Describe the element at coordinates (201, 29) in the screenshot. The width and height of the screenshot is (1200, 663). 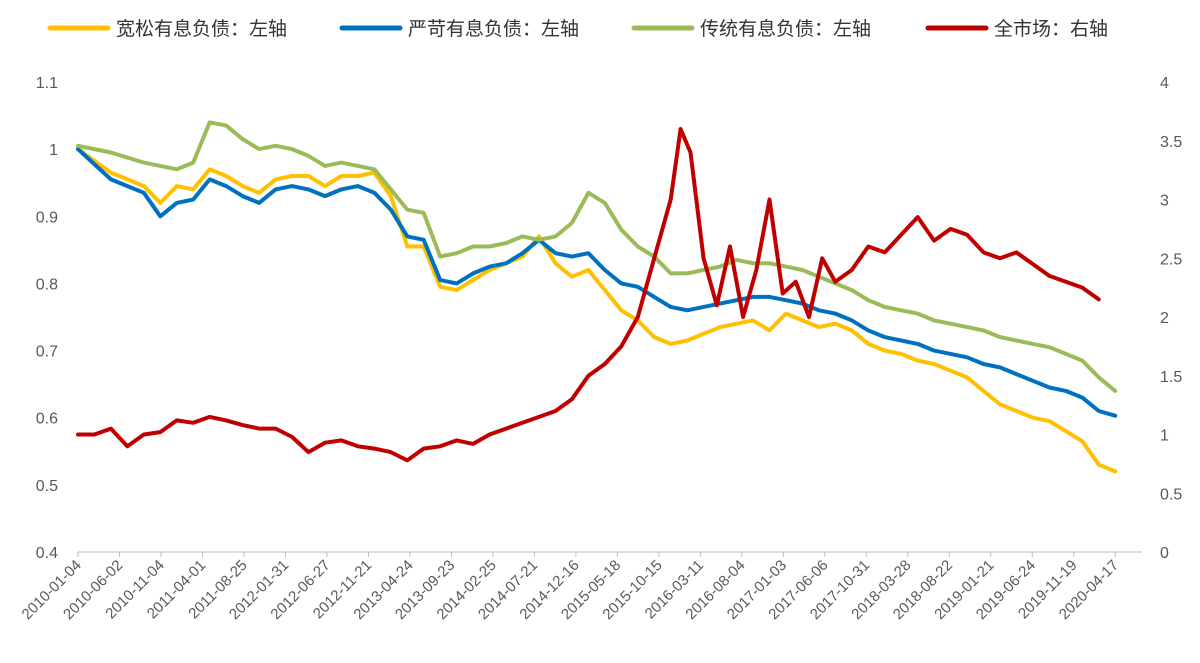
I see `legend-label-0: 宽松有息负债：左轴` at that location.